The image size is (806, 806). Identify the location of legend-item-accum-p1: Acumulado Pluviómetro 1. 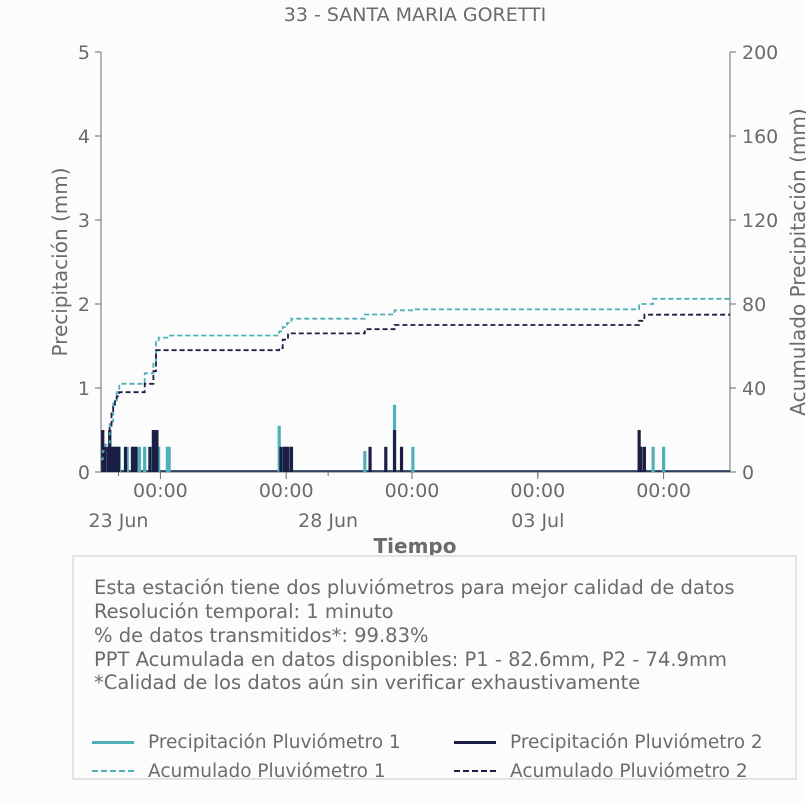
(239, 771).